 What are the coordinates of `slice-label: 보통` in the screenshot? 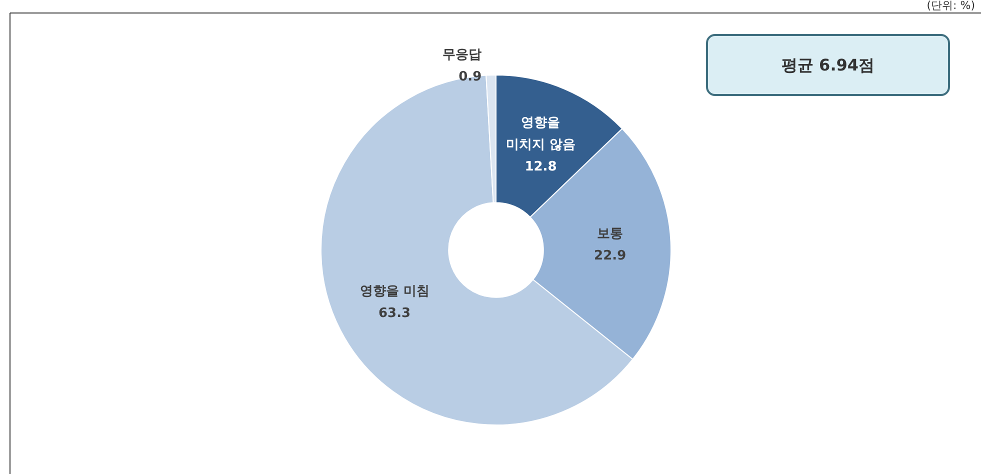 It's located at (610, 234).